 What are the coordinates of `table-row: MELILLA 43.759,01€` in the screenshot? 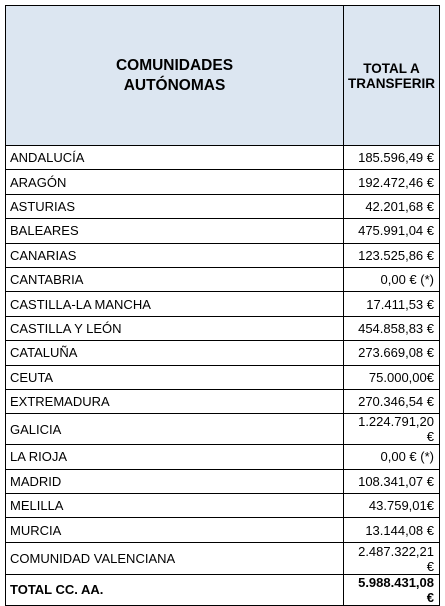 It's located at (222, 506).